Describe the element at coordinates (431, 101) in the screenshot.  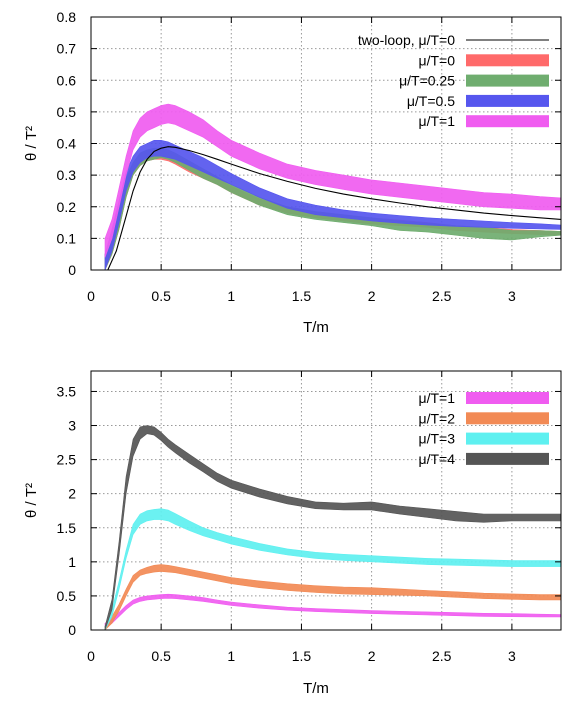
I see `legend-label: μ/T=0.5` at that location.